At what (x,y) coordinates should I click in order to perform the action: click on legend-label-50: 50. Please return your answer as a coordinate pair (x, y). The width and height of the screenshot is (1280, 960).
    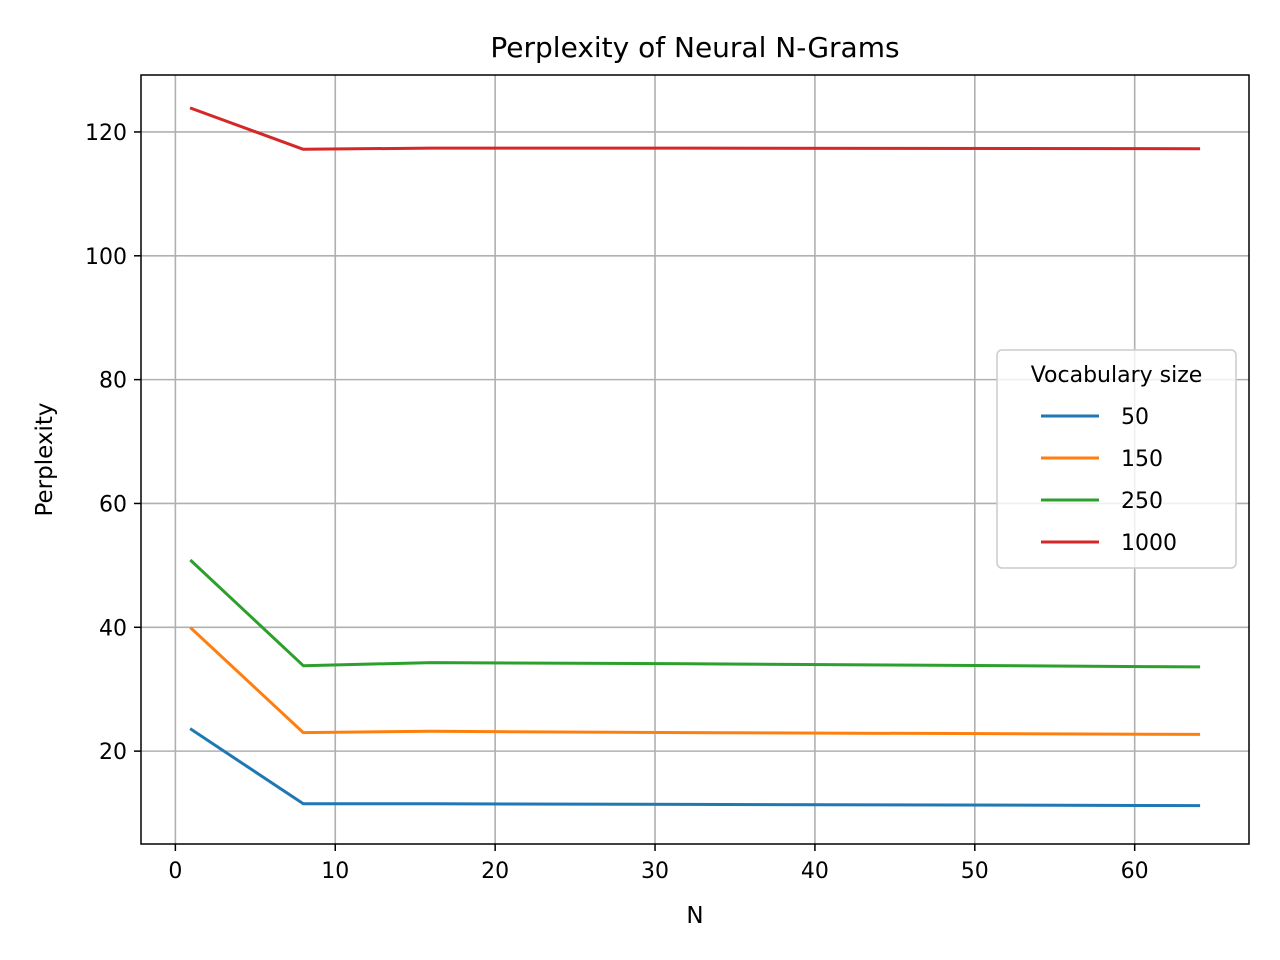
    Looking at the image, I should click on (1135, 417).